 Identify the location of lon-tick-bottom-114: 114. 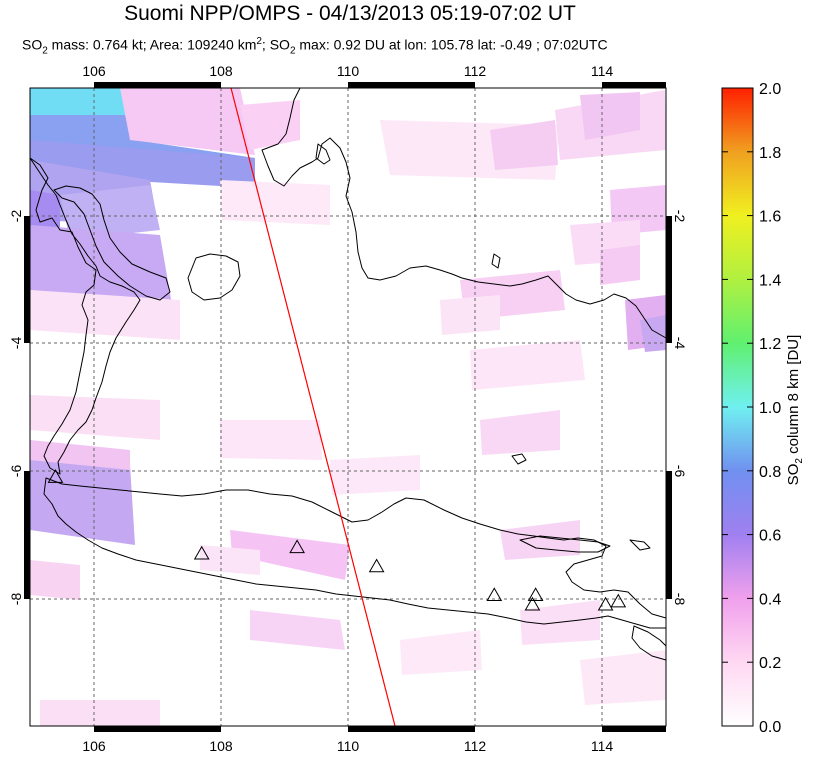
(602, 746).